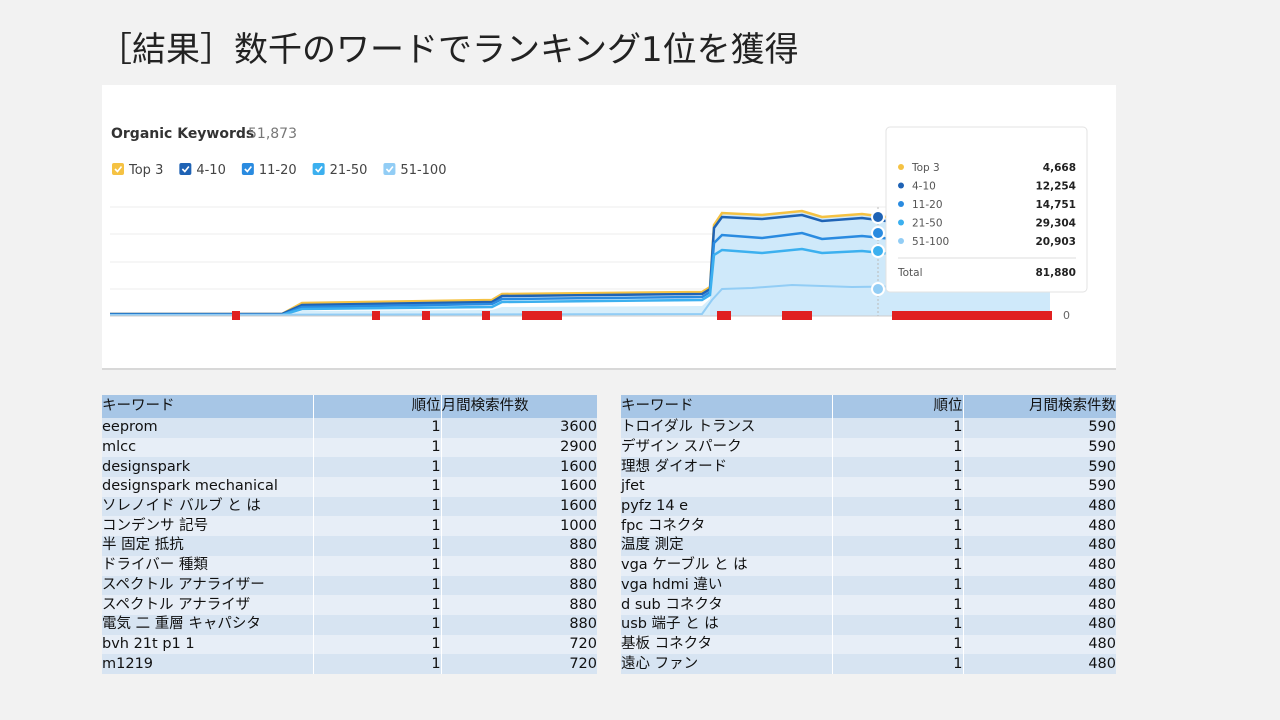 This screenshot has height=720, width=1280. I want to click on legend-label: 51-100, so click(423, 170).